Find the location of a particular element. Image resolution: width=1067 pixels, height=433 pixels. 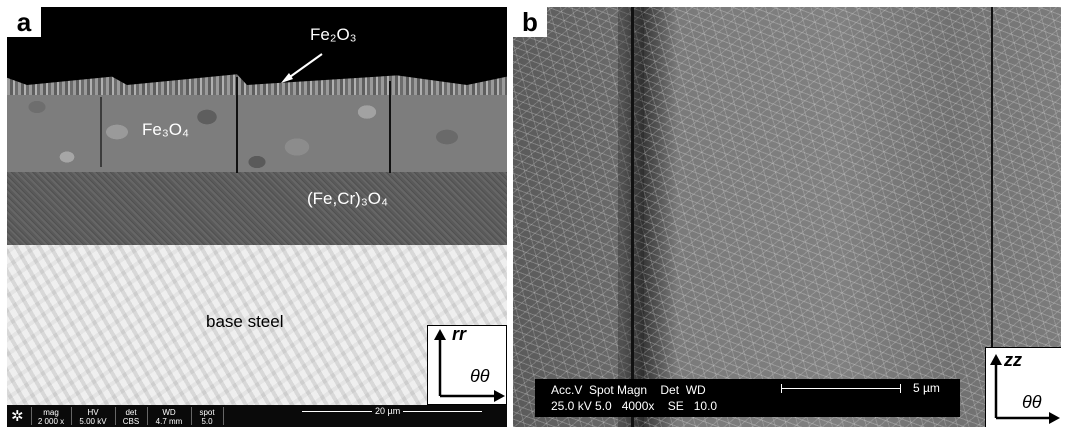

info-field-hv: HV 5.00 kV is located at coordinates (93, 417).